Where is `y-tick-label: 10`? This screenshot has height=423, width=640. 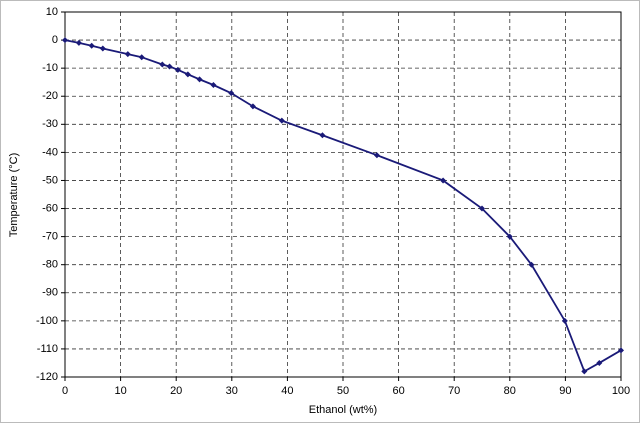 y-tick-label: 10 is located at coordinates (52, 12).